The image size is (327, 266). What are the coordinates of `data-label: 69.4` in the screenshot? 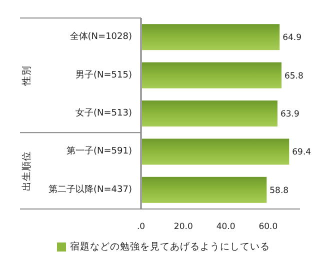 It's located at (302, 153).